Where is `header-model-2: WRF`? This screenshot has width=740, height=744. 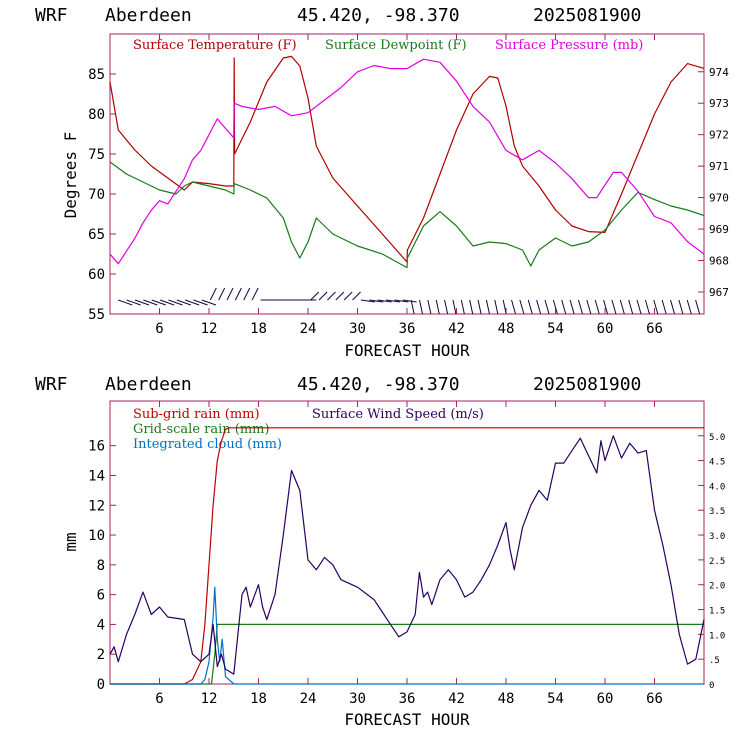
header-model-2: WRF is located at coordinates (51, 384).